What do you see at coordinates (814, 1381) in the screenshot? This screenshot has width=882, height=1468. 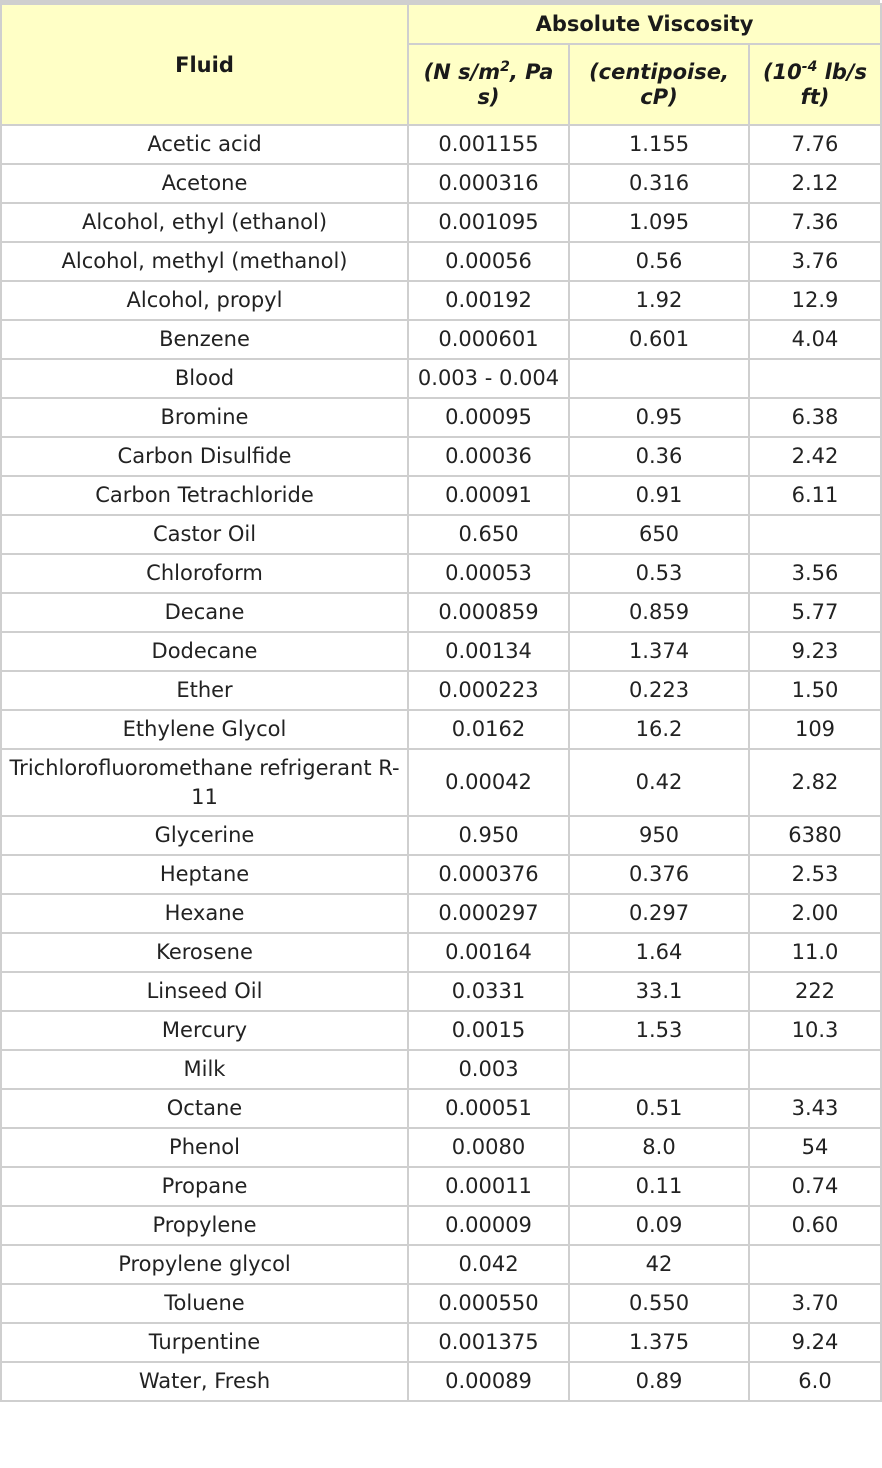 I see `viscosity-lb-s-ft-cell: 6.0` at bounding box center [814, 1381].